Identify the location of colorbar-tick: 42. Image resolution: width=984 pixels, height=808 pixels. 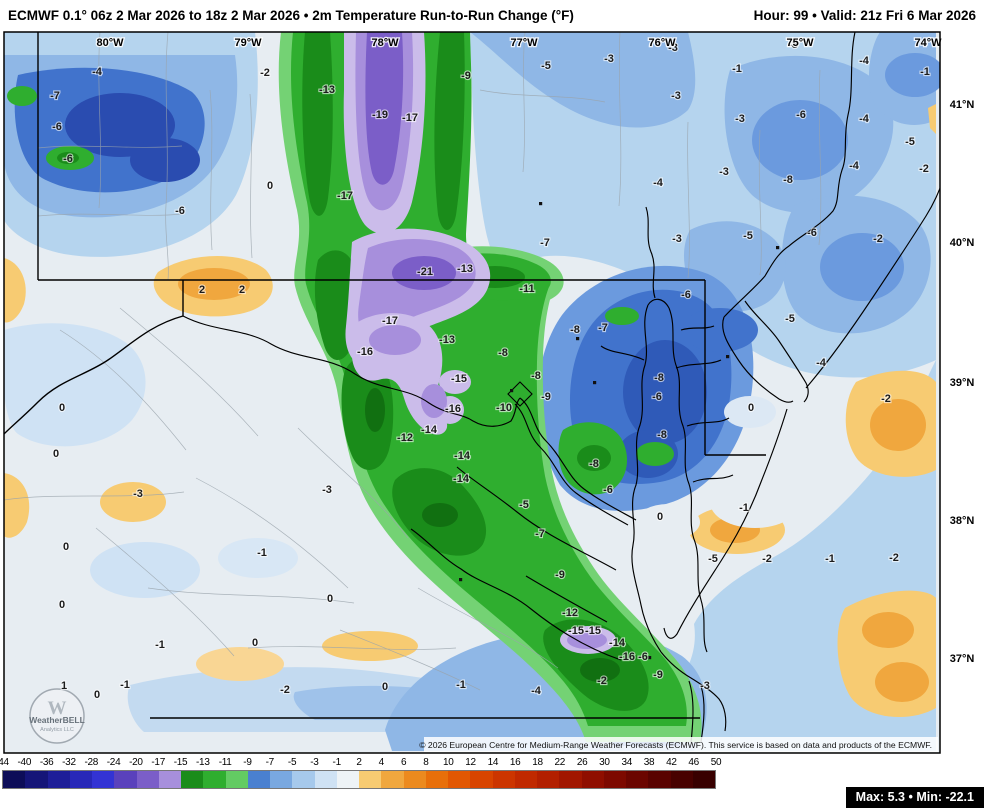
(671, 762).